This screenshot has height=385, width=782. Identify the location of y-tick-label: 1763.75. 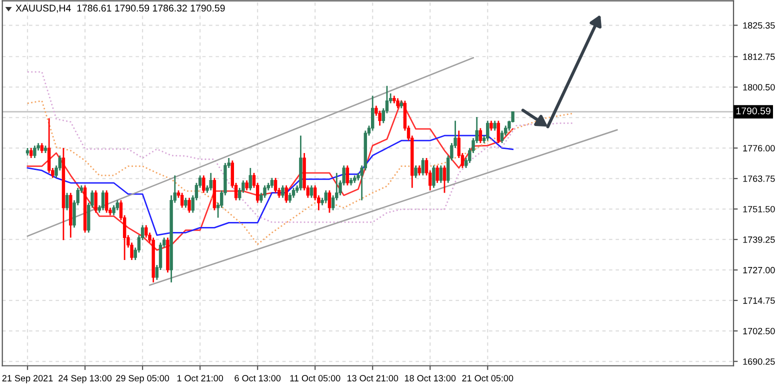
(759, 179).